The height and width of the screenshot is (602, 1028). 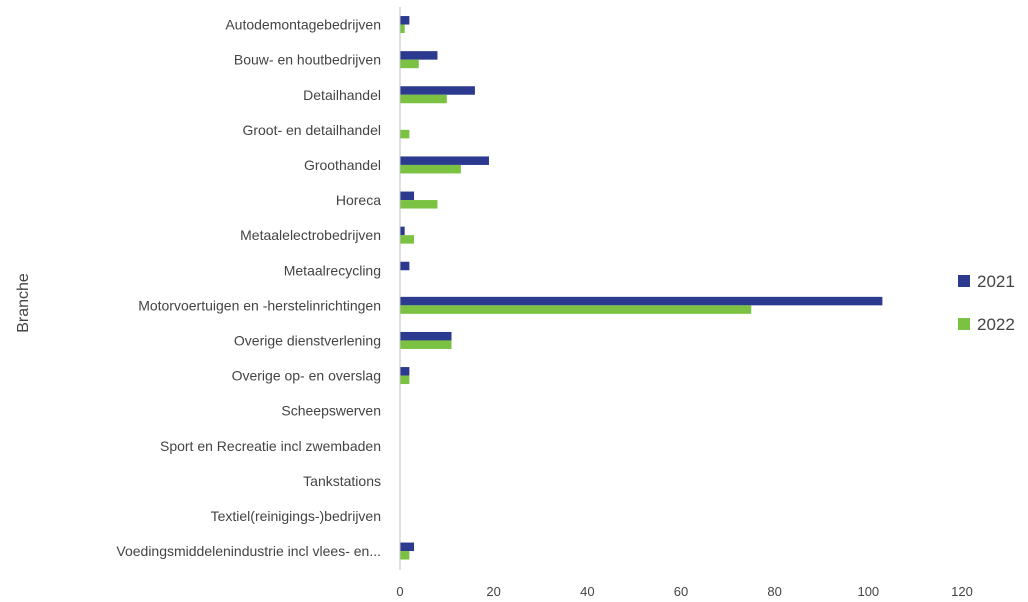 I want to click on category-label: Textiel(reinigings-)bedrijven, so click(x=296, y=516).